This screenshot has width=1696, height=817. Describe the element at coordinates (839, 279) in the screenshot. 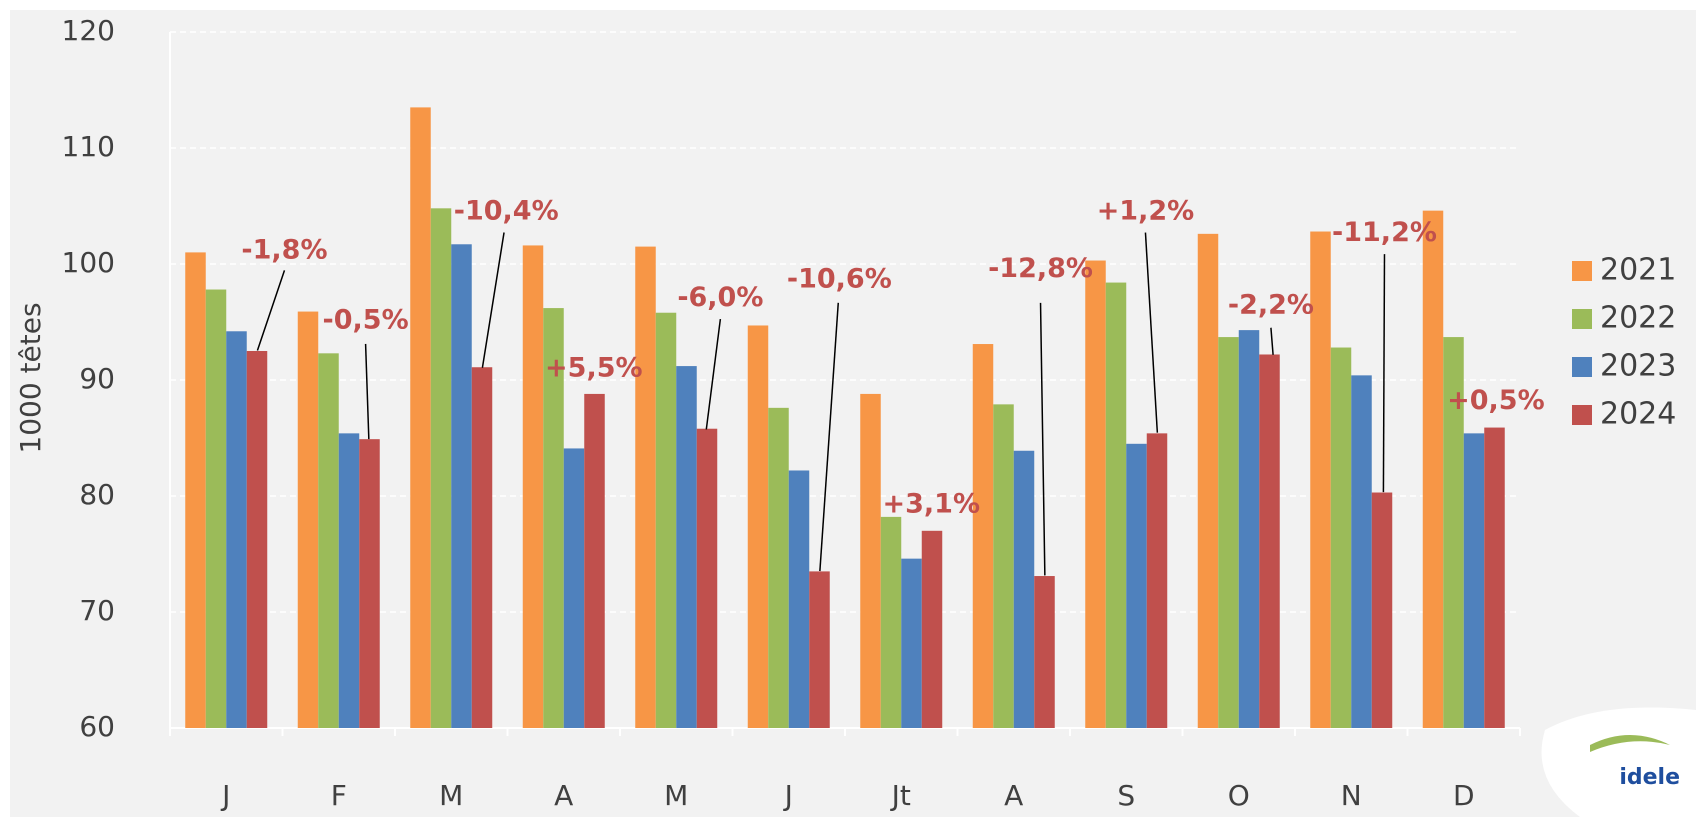

I see `annotation: -10,6%` at that location.